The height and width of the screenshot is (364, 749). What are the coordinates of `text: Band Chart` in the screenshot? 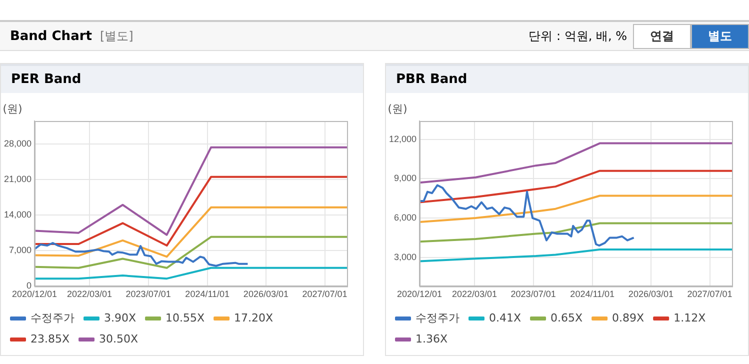 It's located at (51, 36).